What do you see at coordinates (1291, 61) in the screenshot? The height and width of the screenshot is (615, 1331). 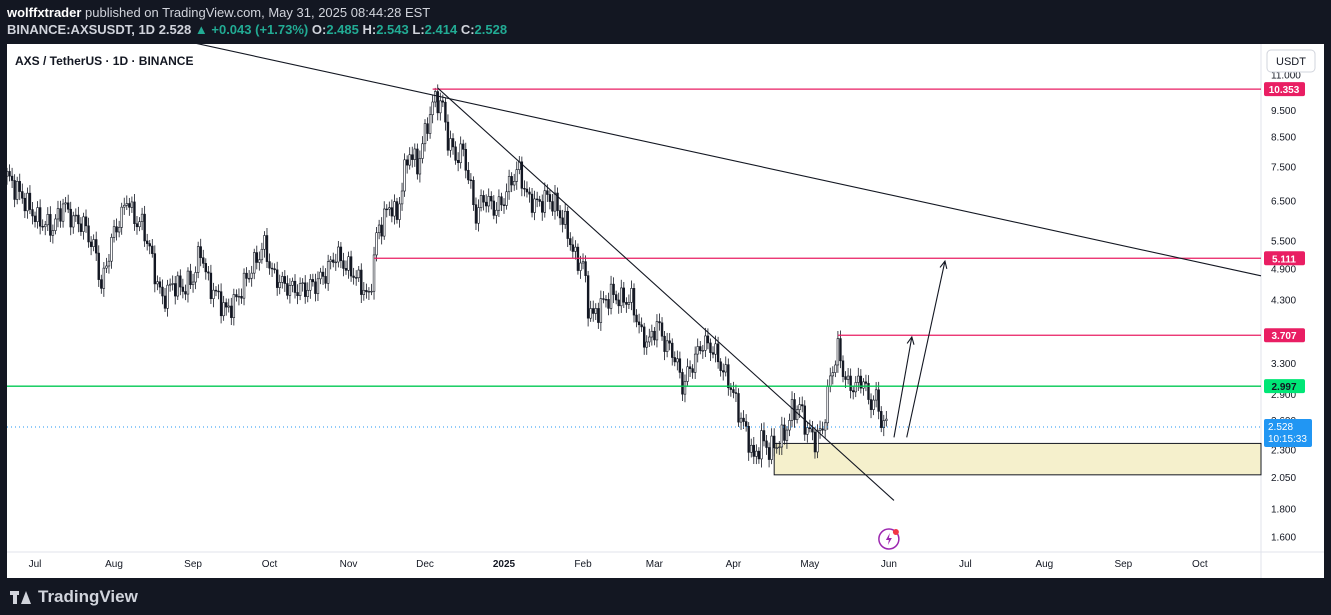 I see `currency-button: USDT` at bounding box center [1291, 61].